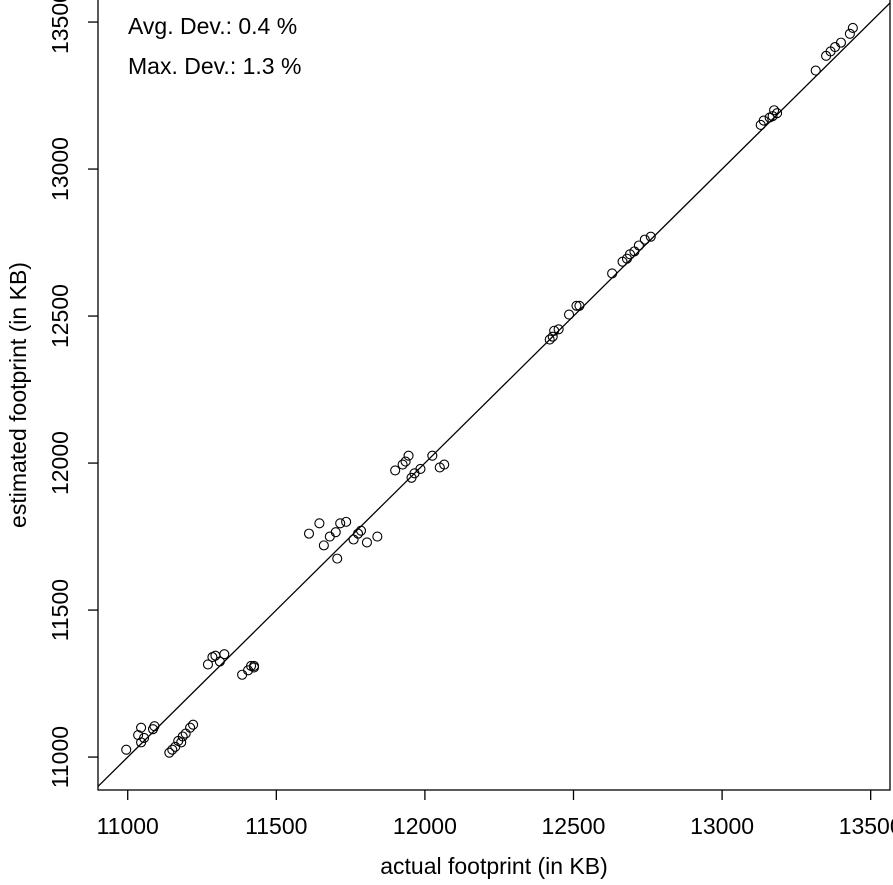 The height and width of the screenshot is (885, 893). I want to click on x-tick-label: 13000, so click(722, 826).